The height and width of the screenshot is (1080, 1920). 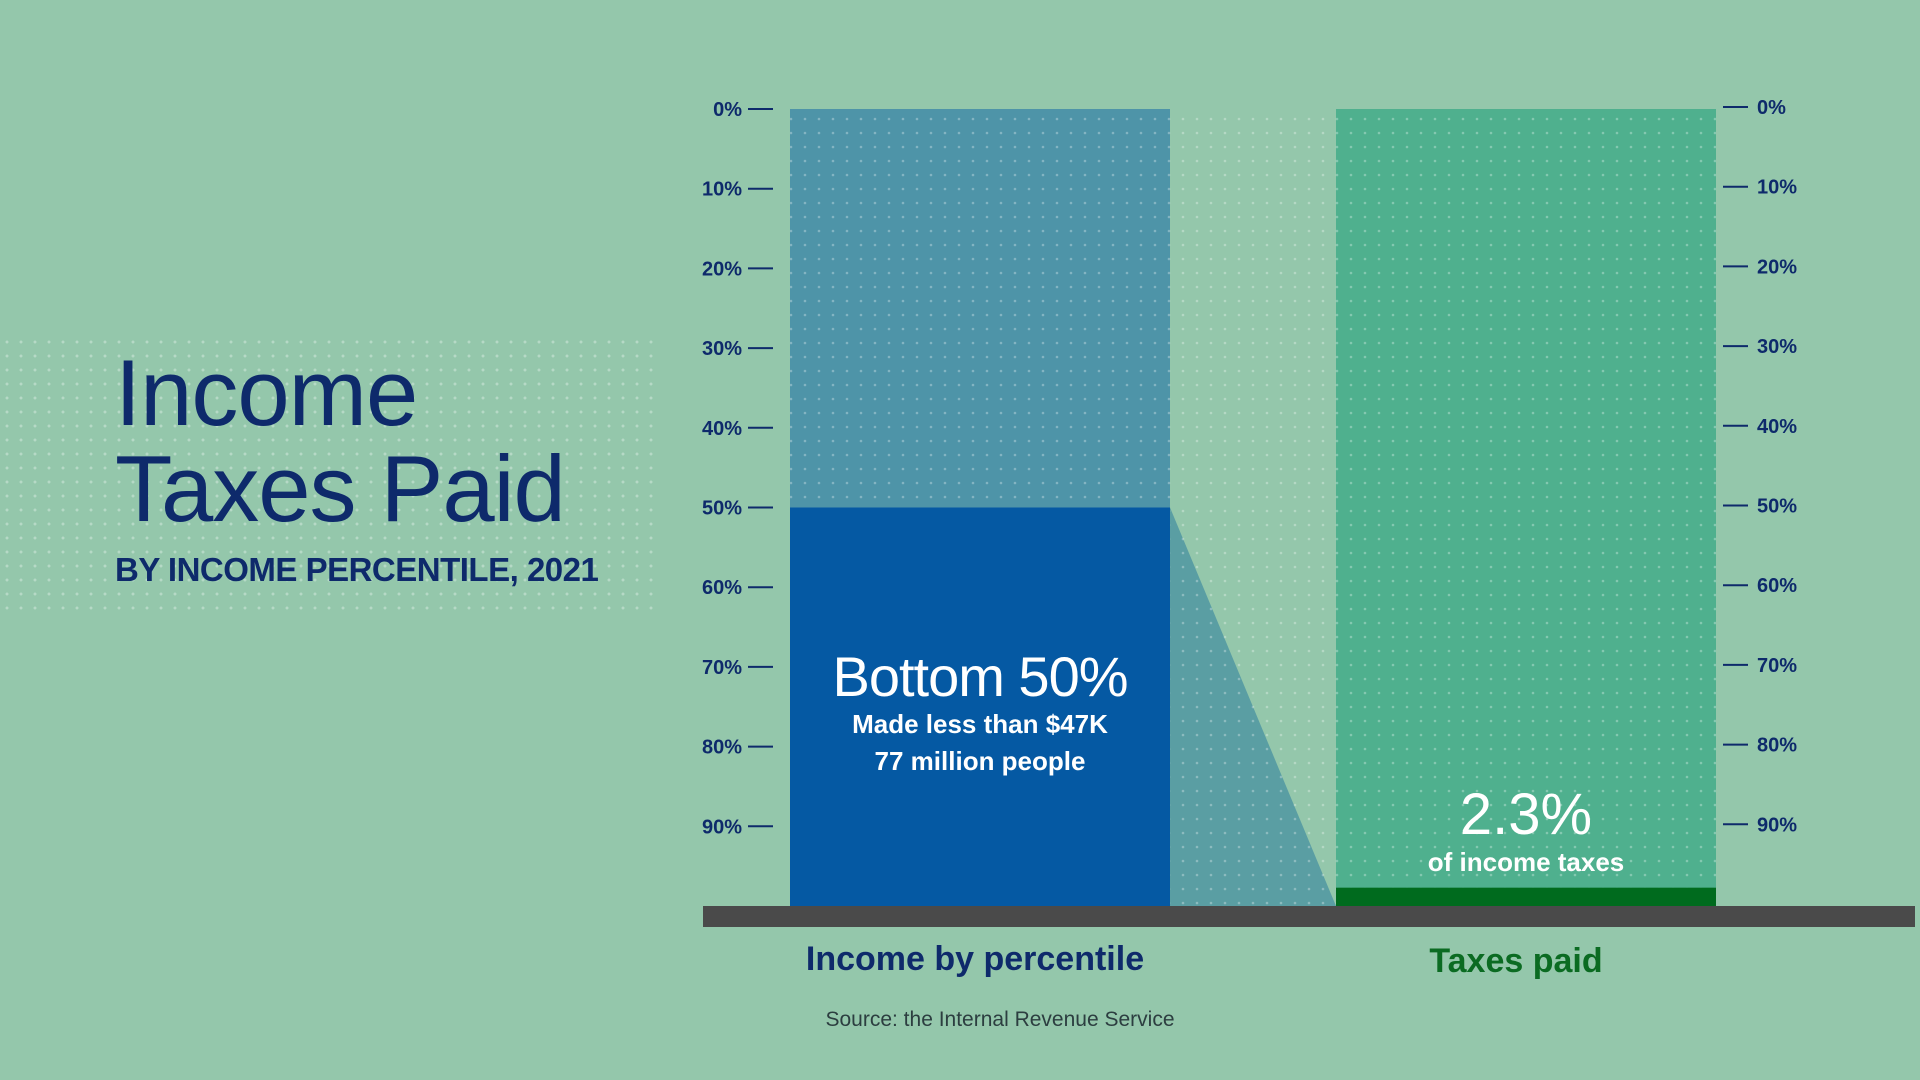 What do you see at coordinates (1000, 1019) in the screenshot?
I see `source-text: Source: the Internal Revenue Service` at bounding box center [1000, 1019].